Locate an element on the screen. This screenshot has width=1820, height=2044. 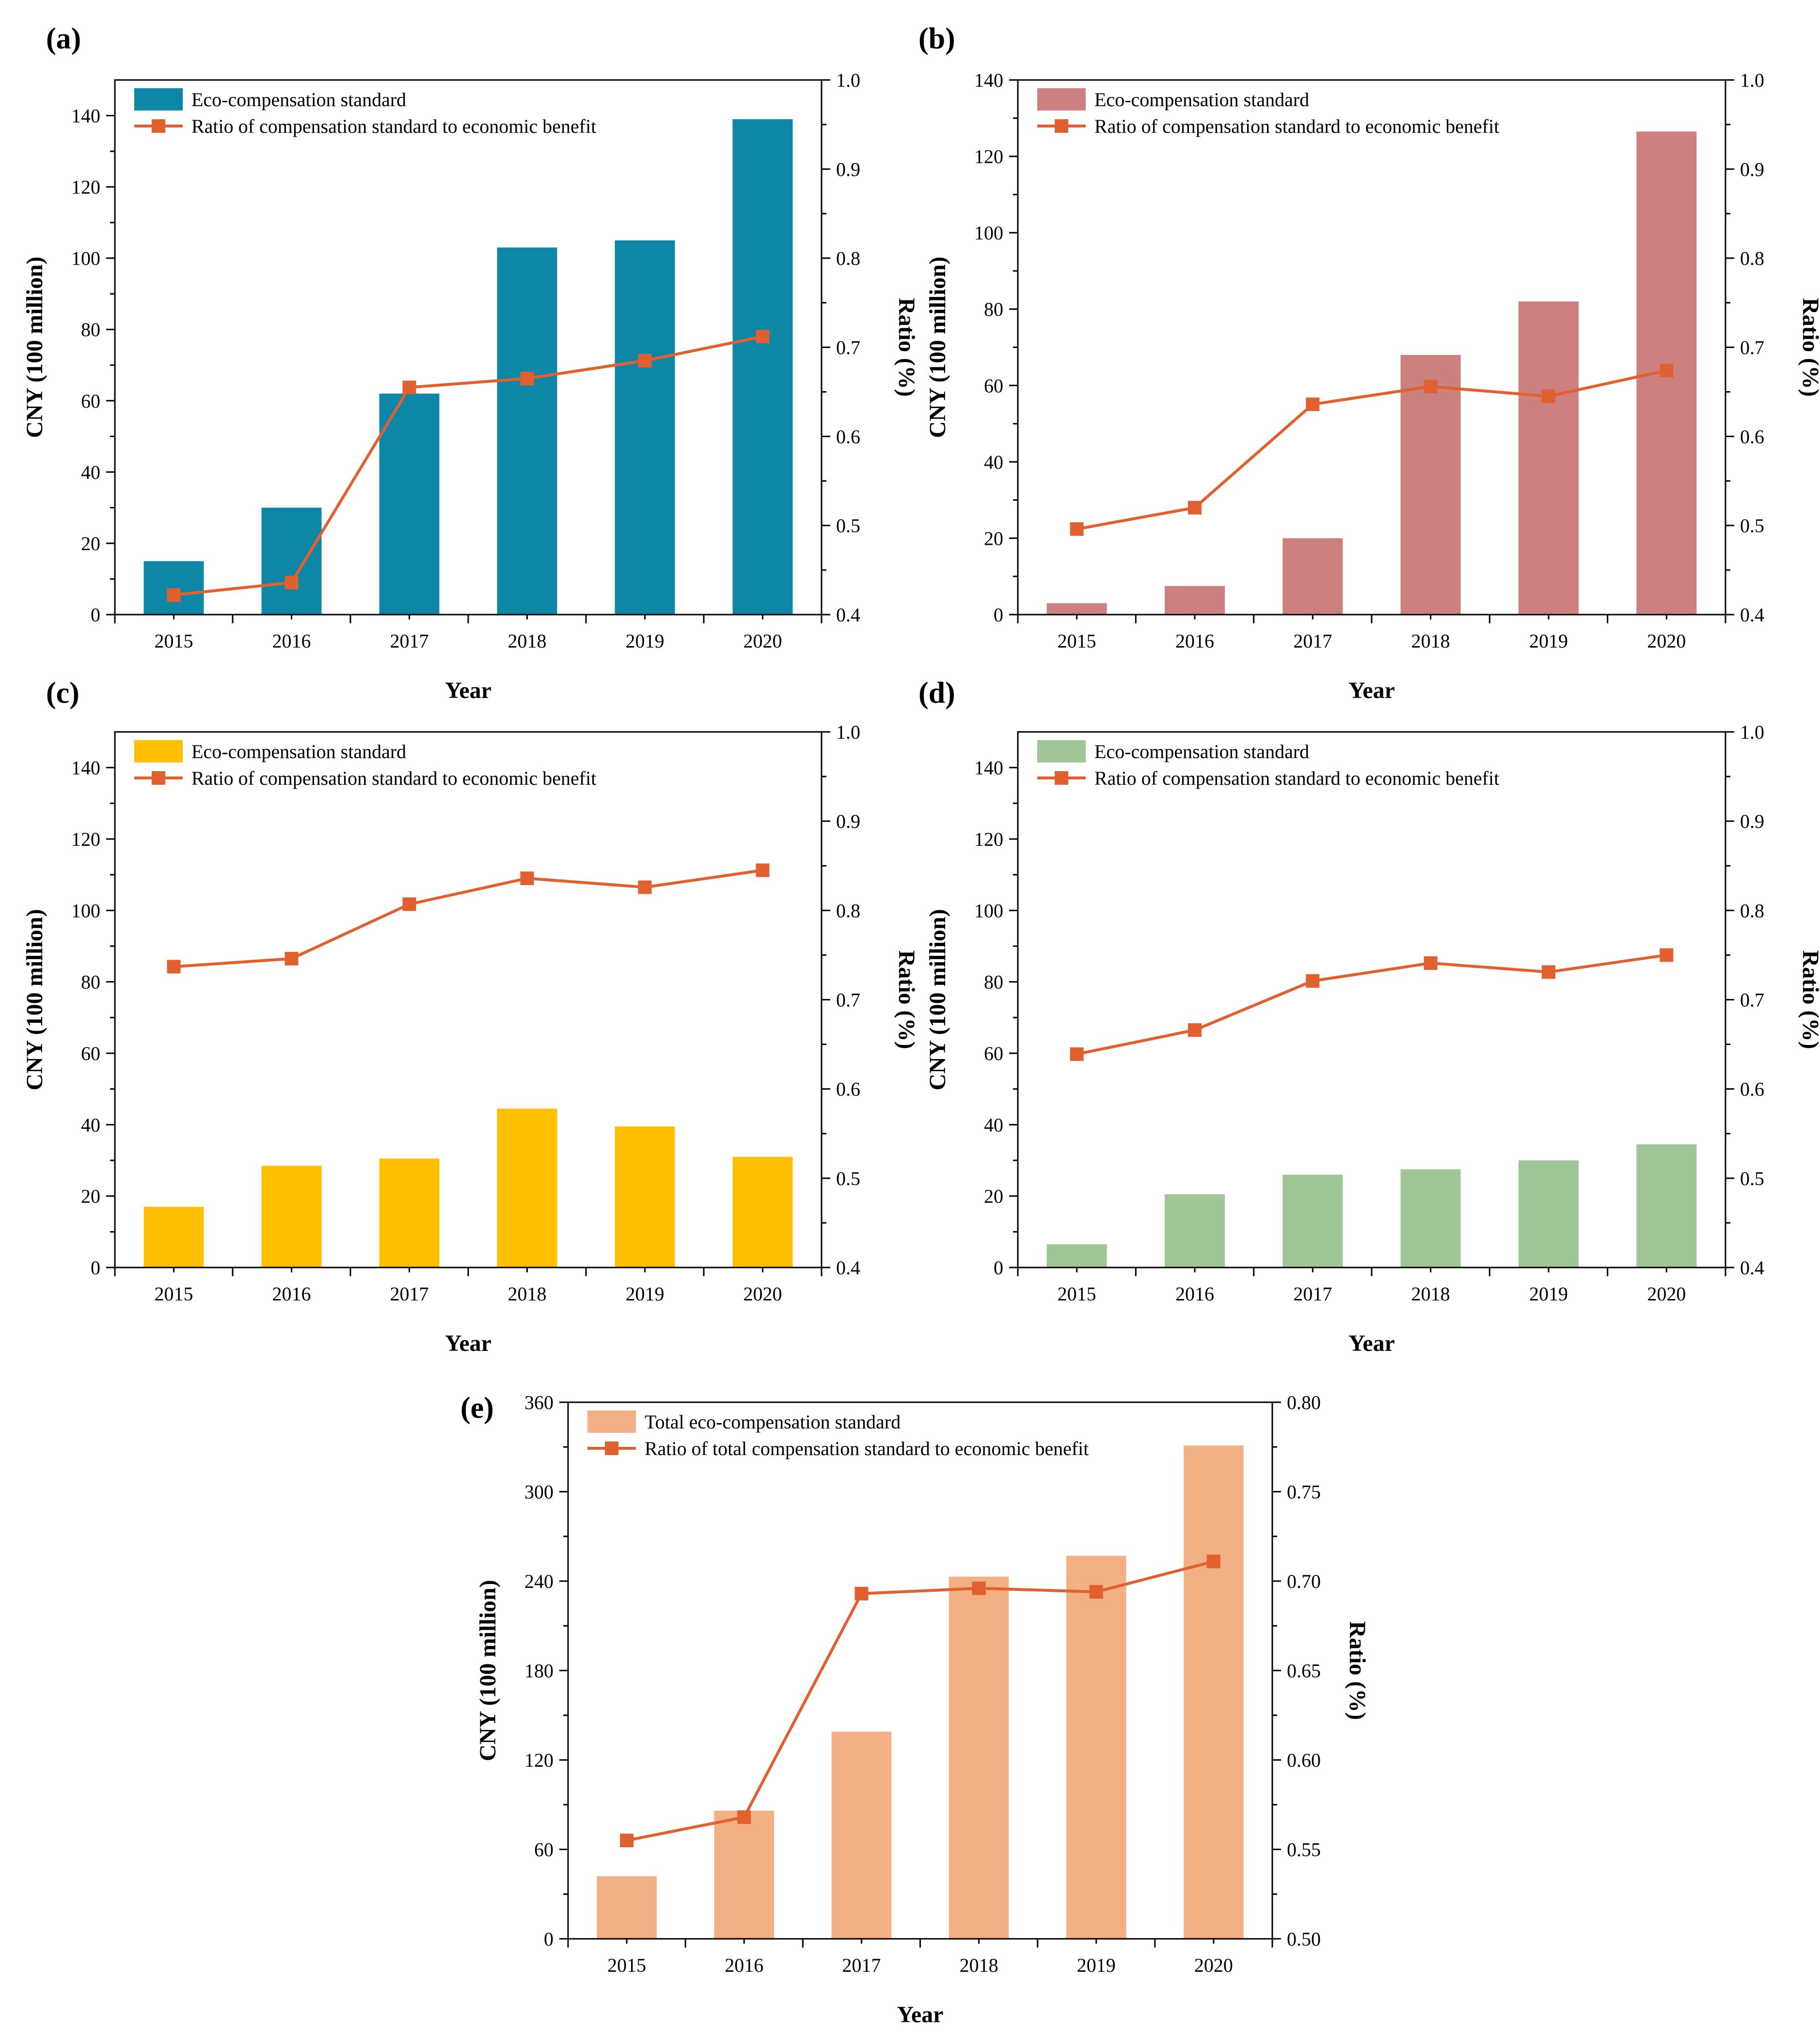
y-tick-label: 60 is located at coordinates (993, 385).